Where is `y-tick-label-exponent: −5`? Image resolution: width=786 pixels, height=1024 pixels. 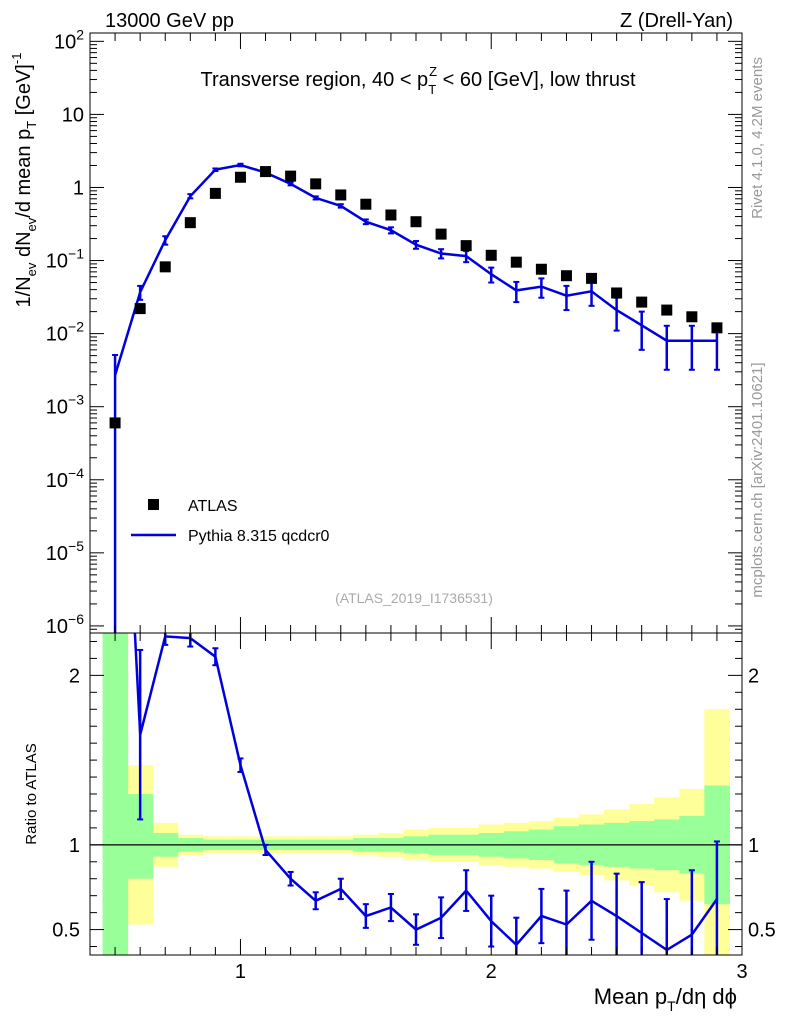
y-tick-label-exponent: −5 is located at coordinates (76, 546).